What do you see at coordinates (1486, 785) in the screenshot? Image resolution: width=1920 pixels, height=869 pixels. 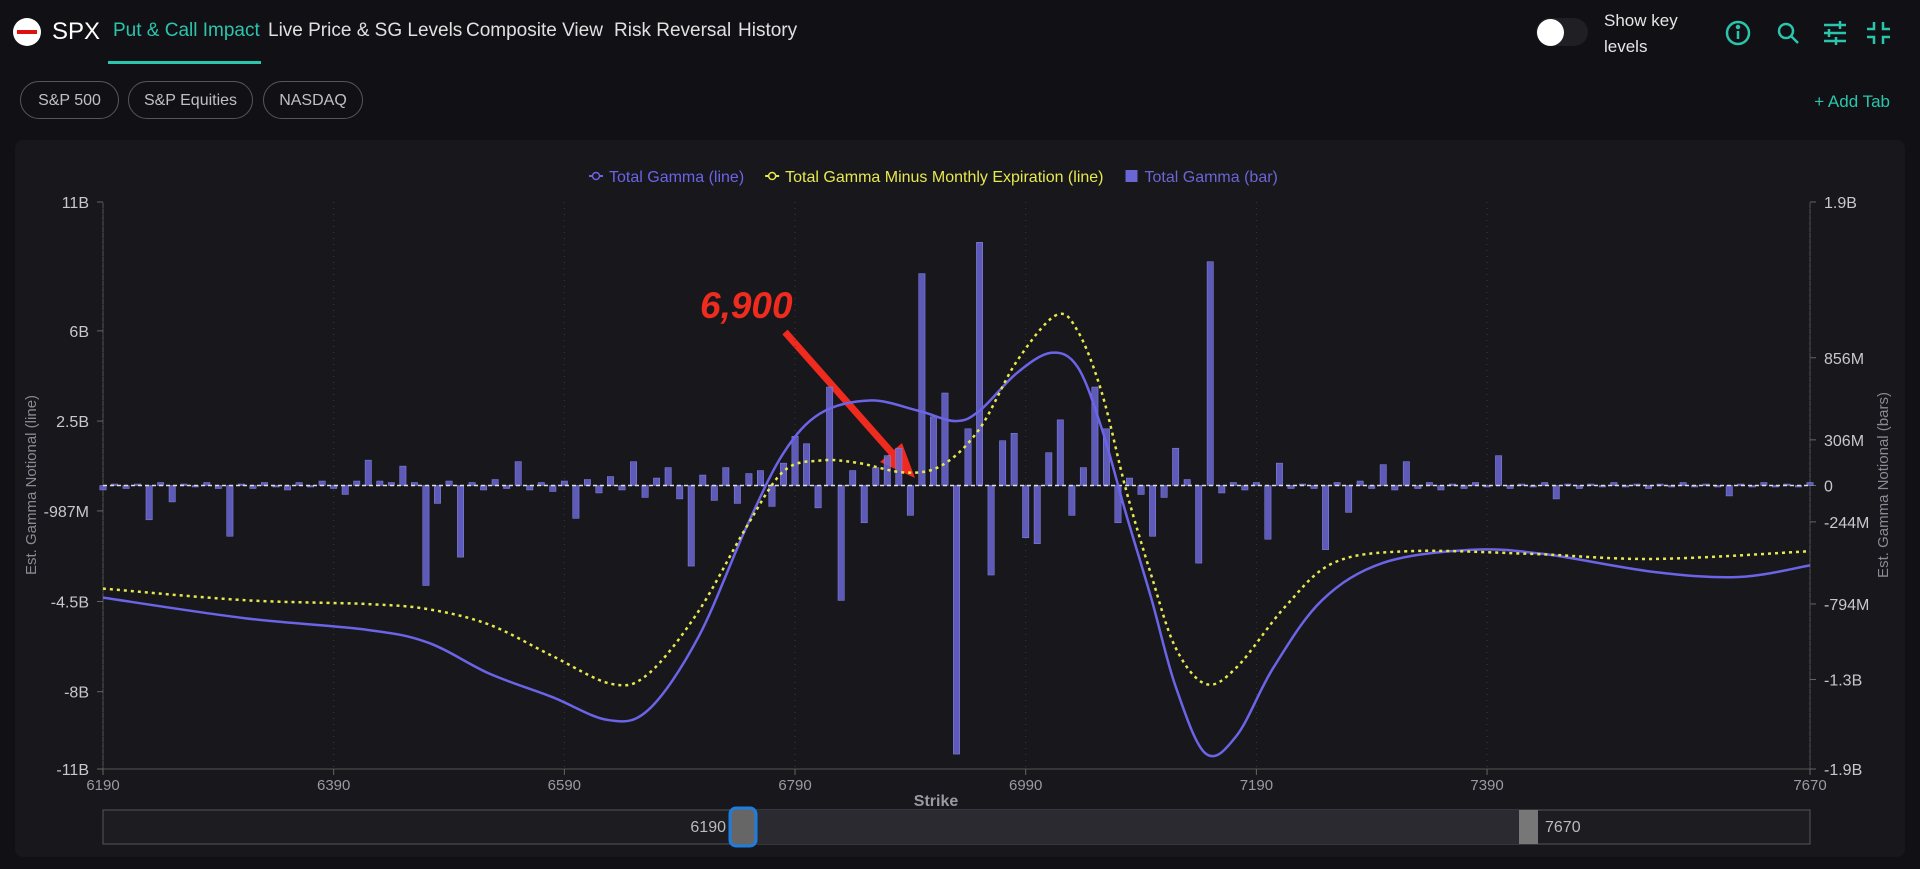 I see `x-tick-label: 7390` at bounding box center [1486, 785].